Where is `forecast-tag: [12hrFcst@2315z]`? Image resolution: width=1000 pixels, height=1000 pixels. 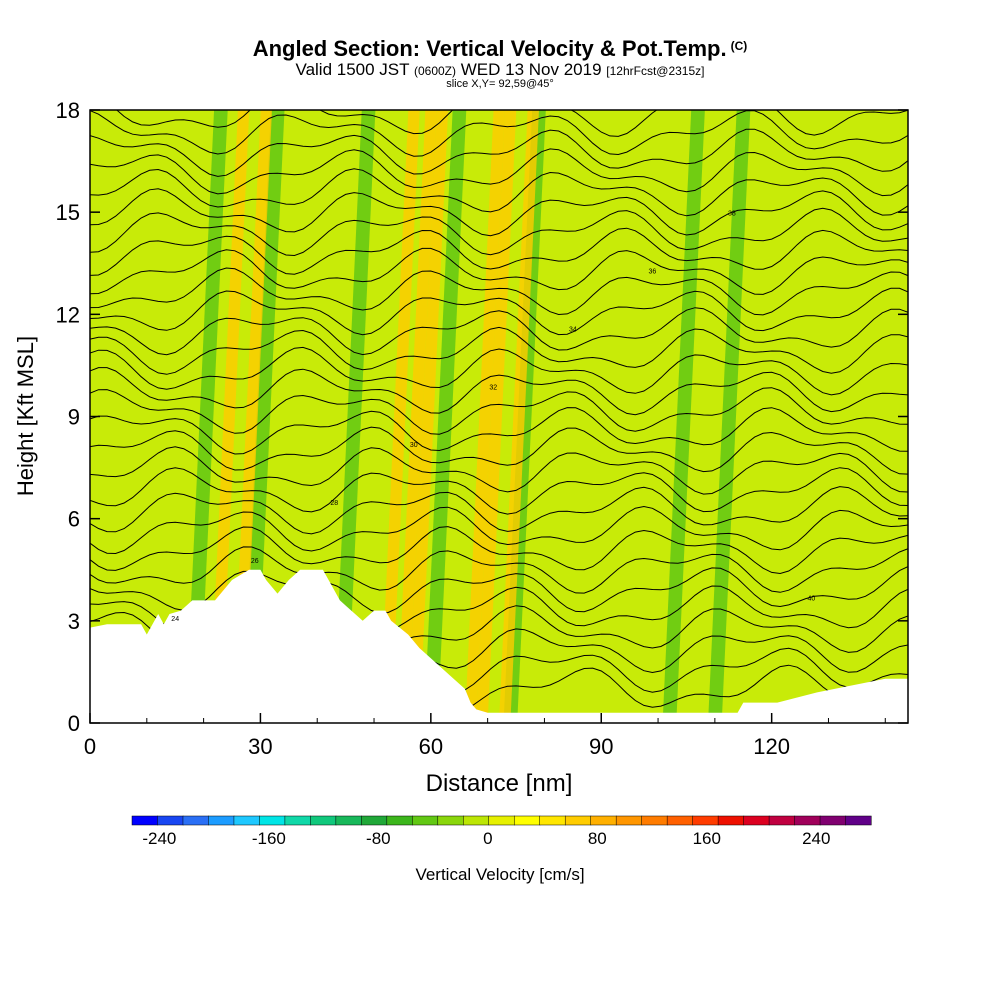
forecast-tag: [12hrFcst@2315z] is located at coordinates (655, 71).